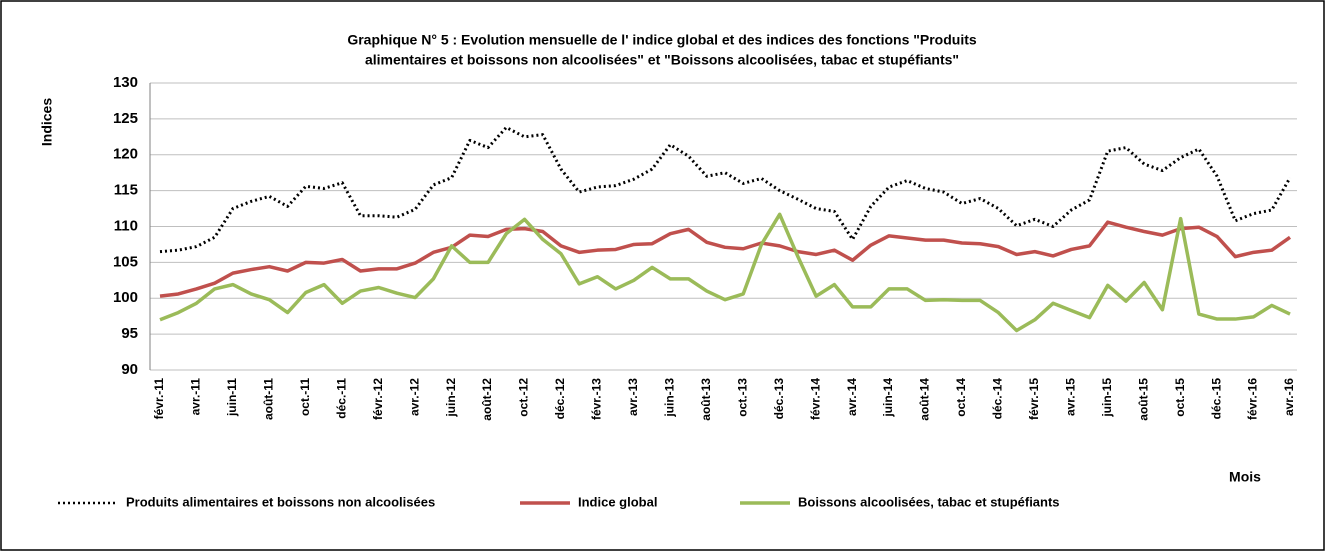  I want to click on y-tick-label: 105, so click(125, 261).